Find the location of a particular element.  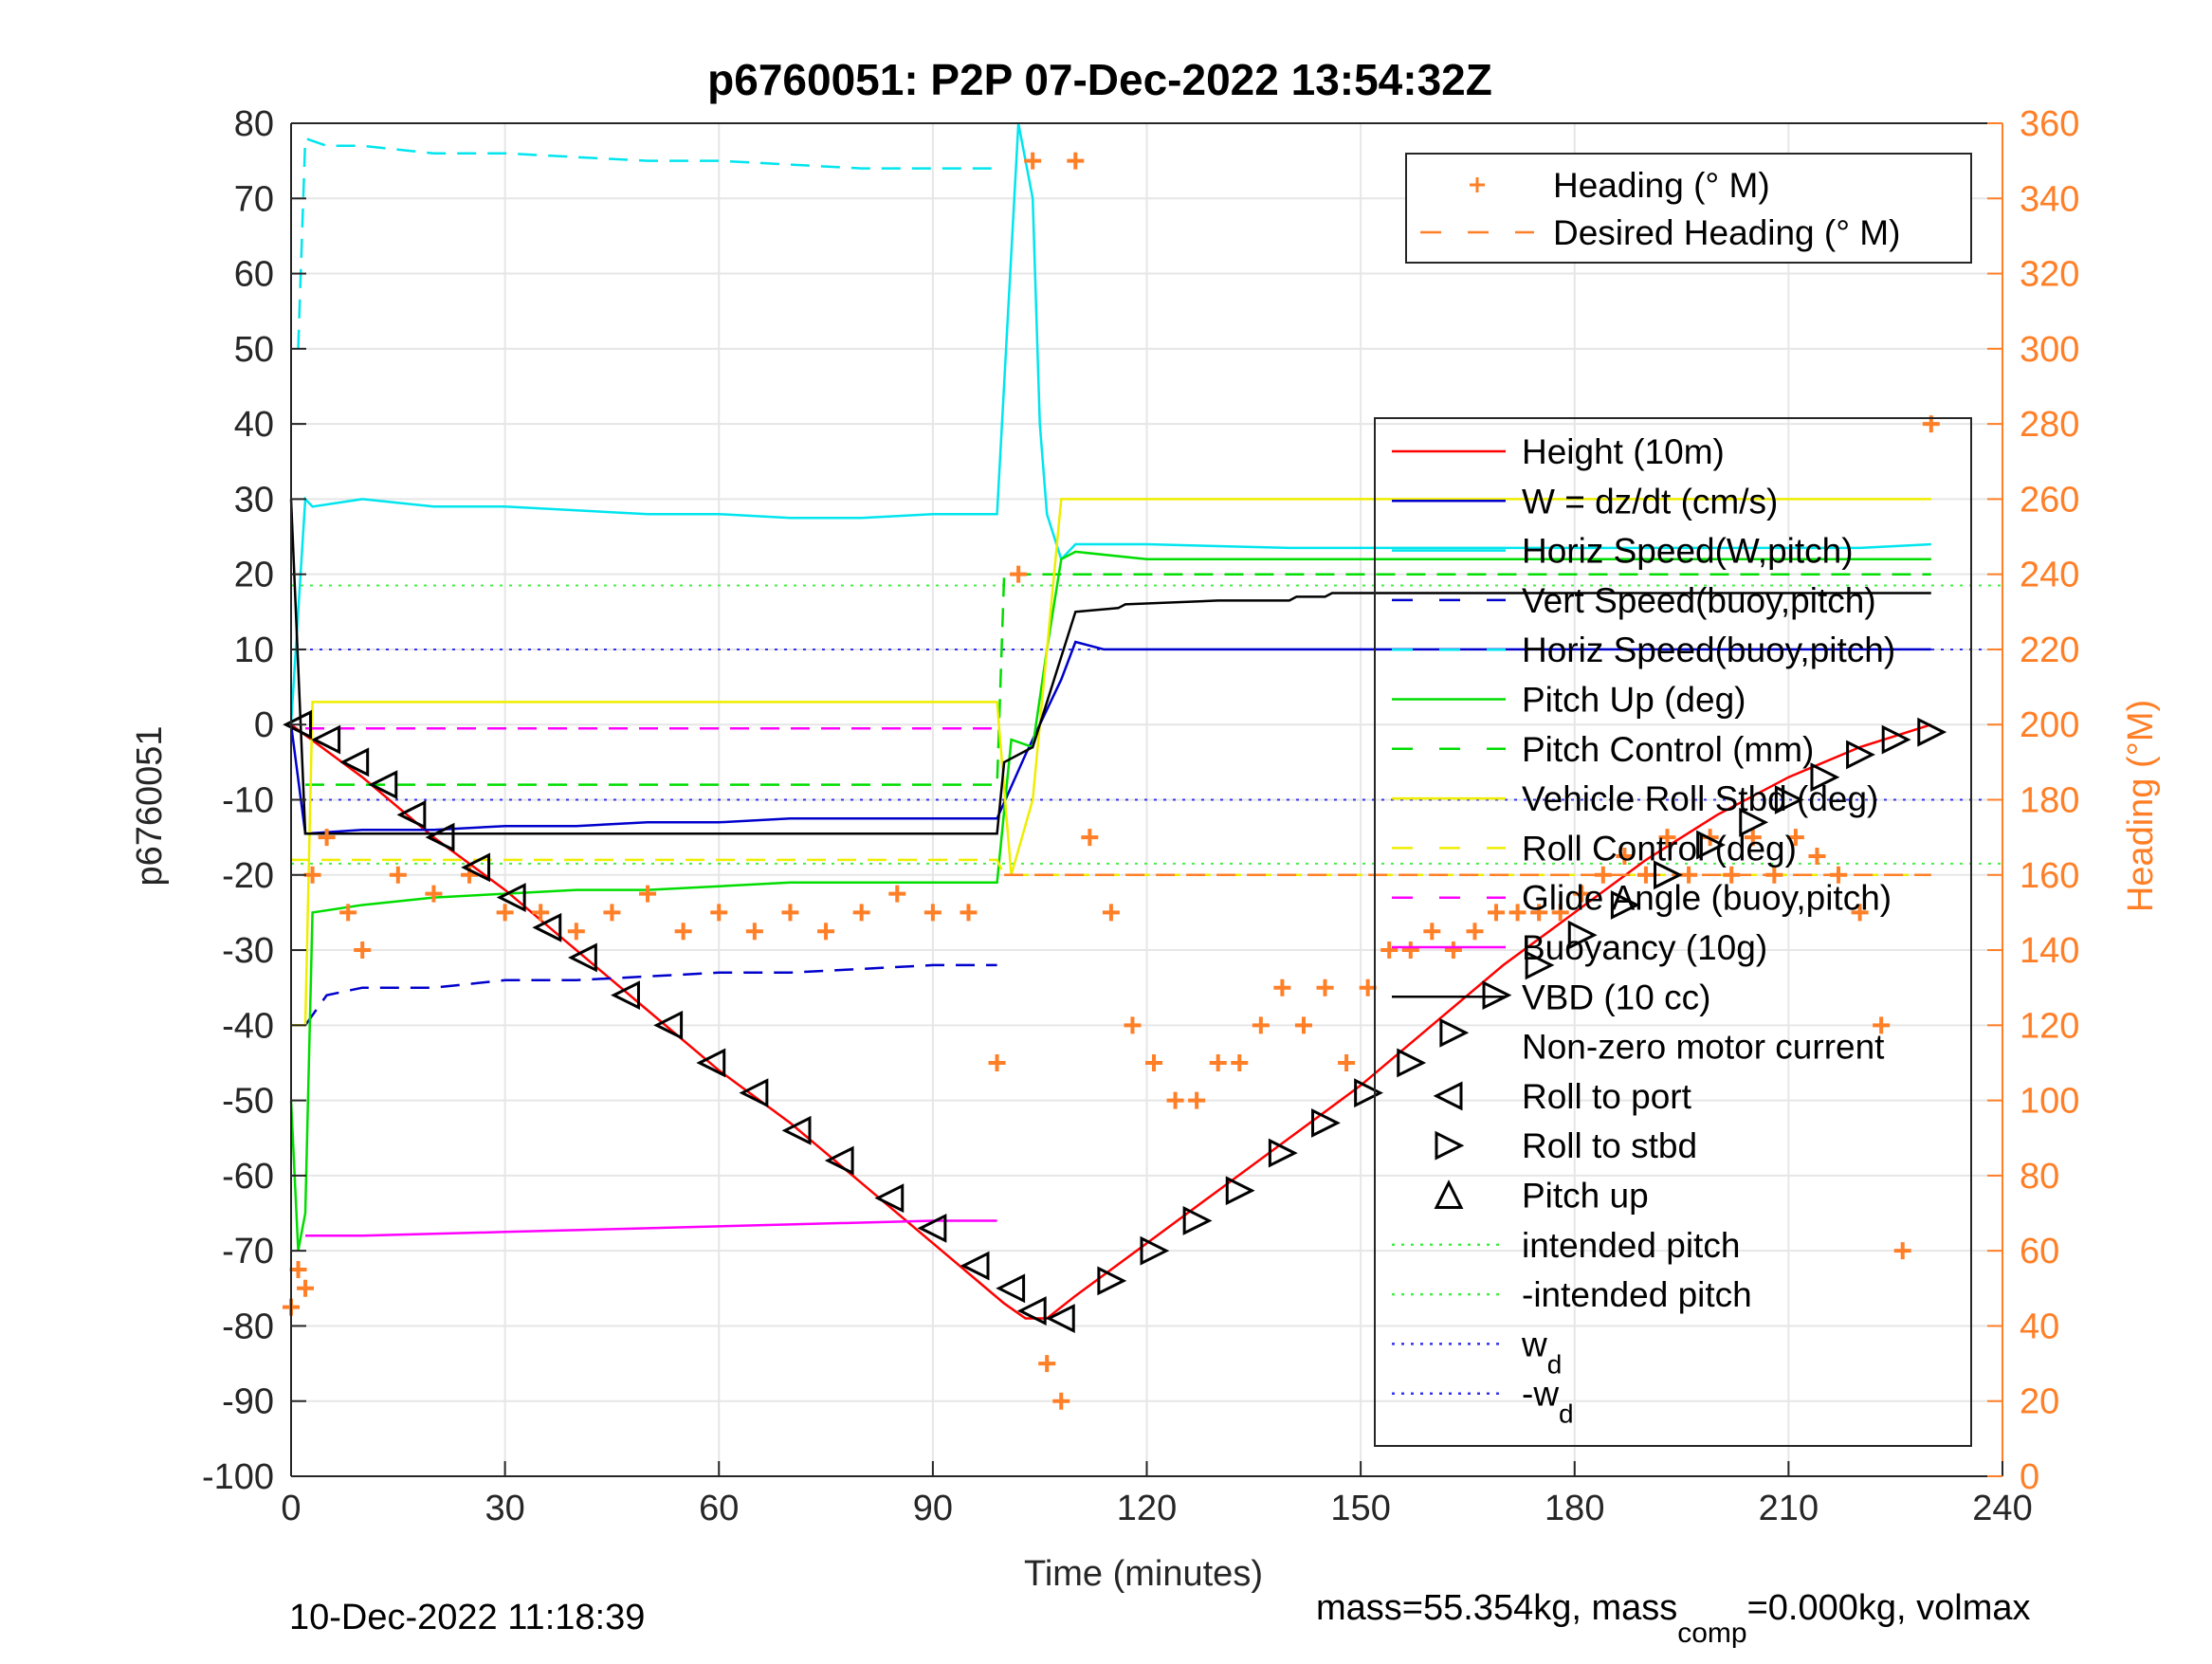

legend-label: -intended pitch is located at coordinates (1637, 1294).